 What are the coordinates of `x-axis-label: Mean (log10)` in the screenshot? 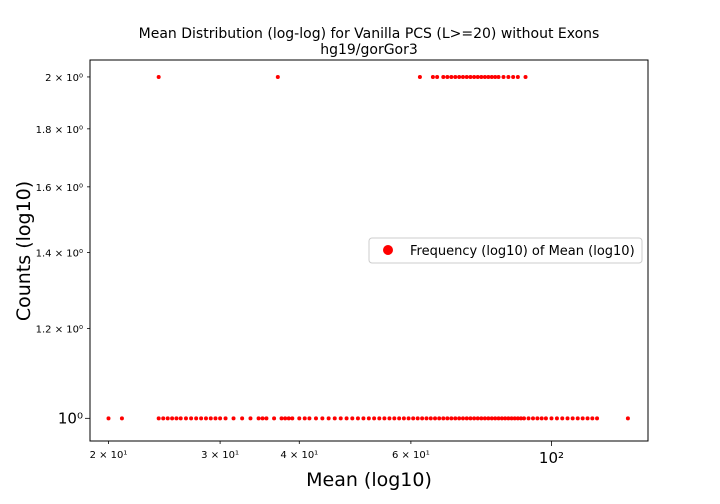 It's located at (369, 480).